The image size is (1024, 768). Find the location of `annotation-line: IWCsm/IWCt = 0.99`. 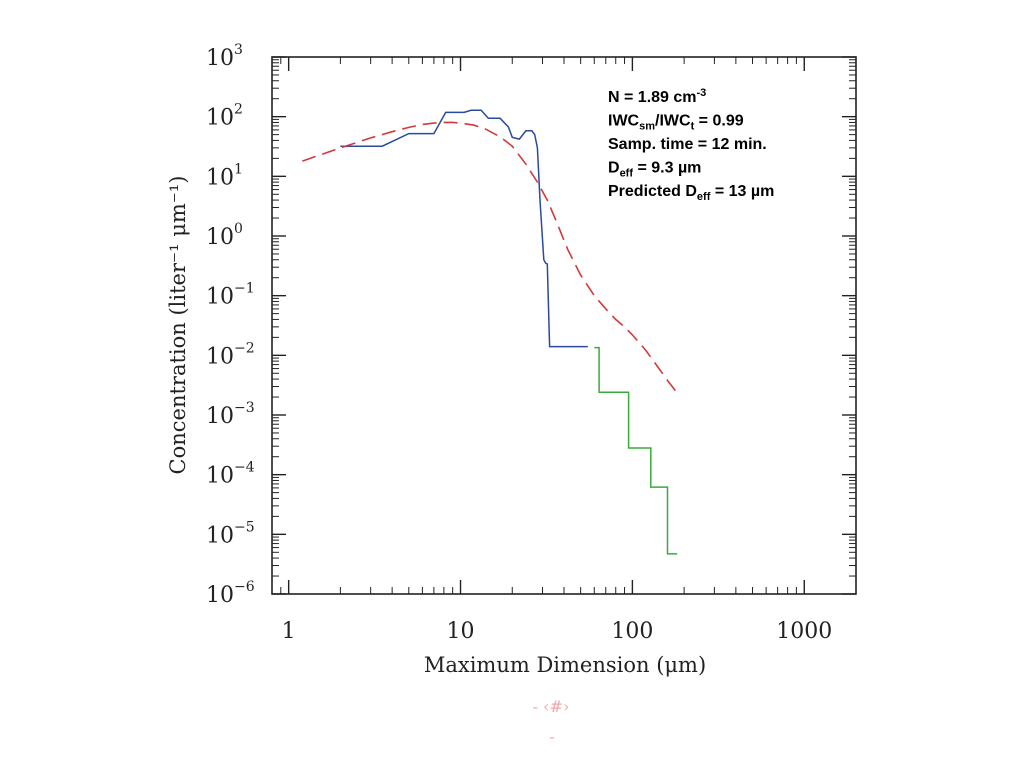

annotation-line: IWCsm/IWCt = 0.99 is located at coordinates (676, 123).